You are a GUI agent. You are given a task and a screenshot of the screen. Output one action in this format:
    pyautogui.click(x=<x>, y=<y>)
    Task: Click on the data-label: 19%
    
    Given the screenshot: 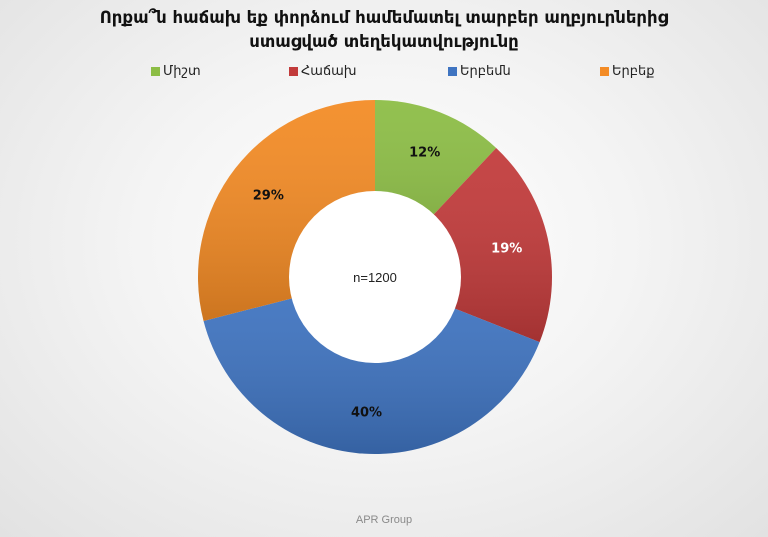 What is the action you would take?
    pyautogui.click(x=506, y=249)
    